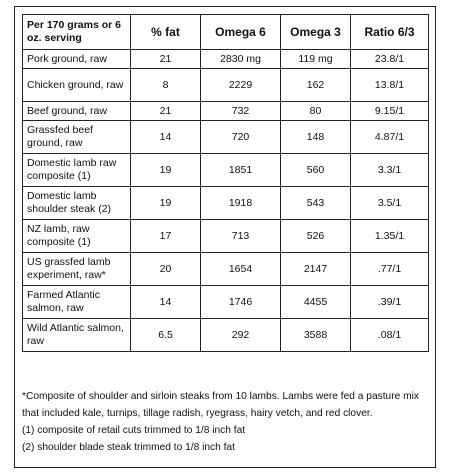  What do you see at coordinates (315, 59) in the screenshot?
I see `row-omega3-value: 119 mg` at bounding box center [315, 59].